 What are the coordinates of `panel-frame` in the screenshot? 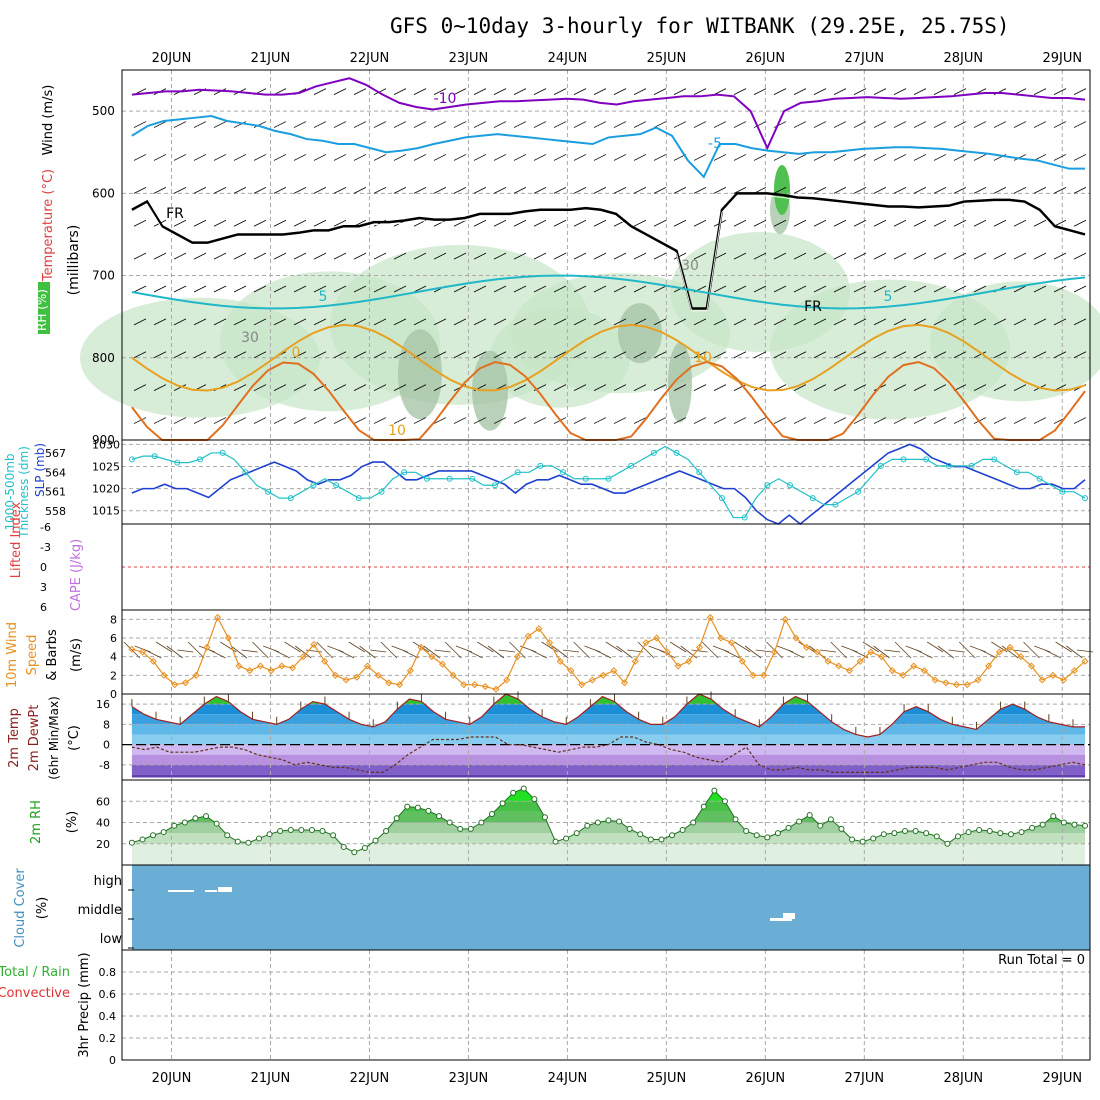 It's located at (606, 482).